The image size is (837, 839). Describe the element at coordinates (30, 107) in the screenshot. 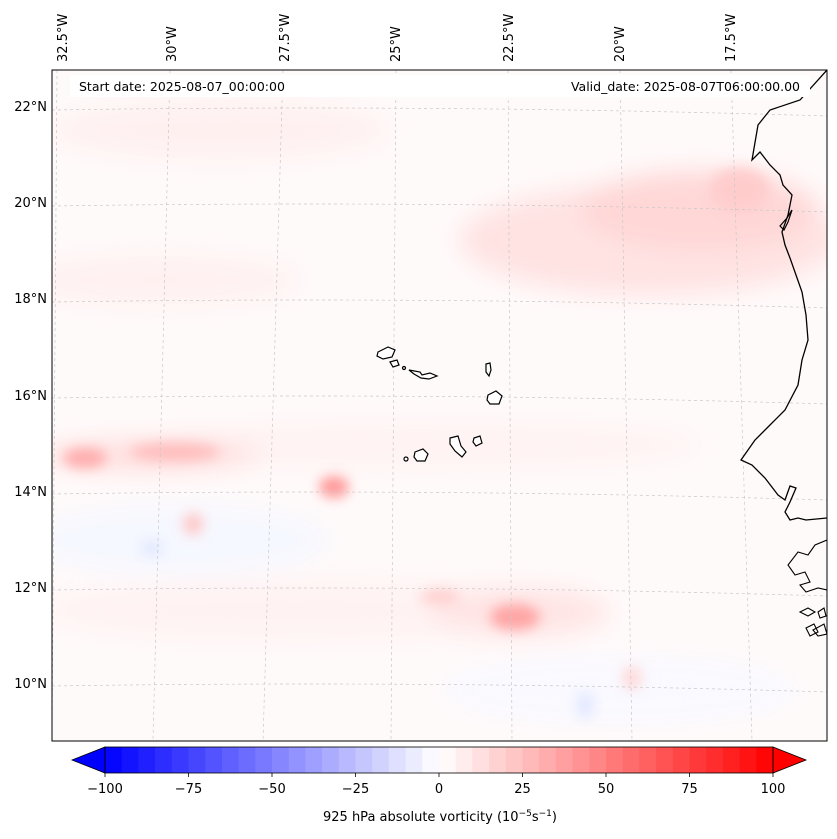

I see `lat-label: 22°N` at that location.